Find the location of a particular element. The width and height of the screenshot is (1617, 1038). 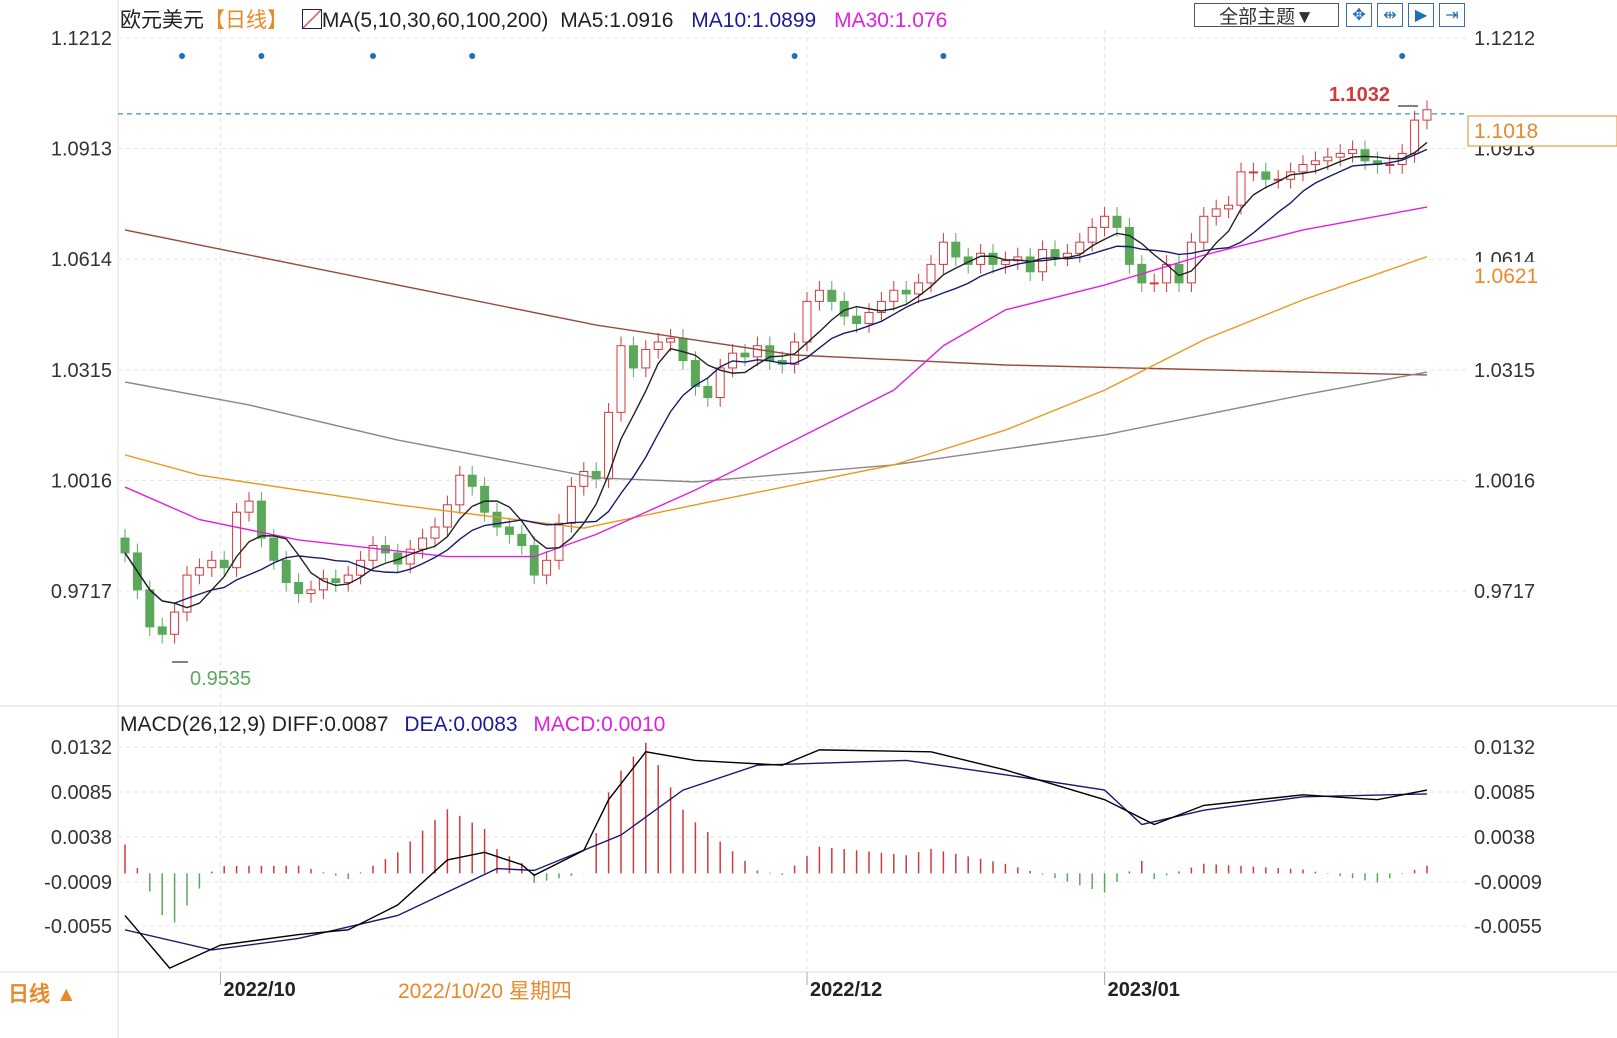

price-tick-left: 0.9717 is located at coordinates (81, 592).